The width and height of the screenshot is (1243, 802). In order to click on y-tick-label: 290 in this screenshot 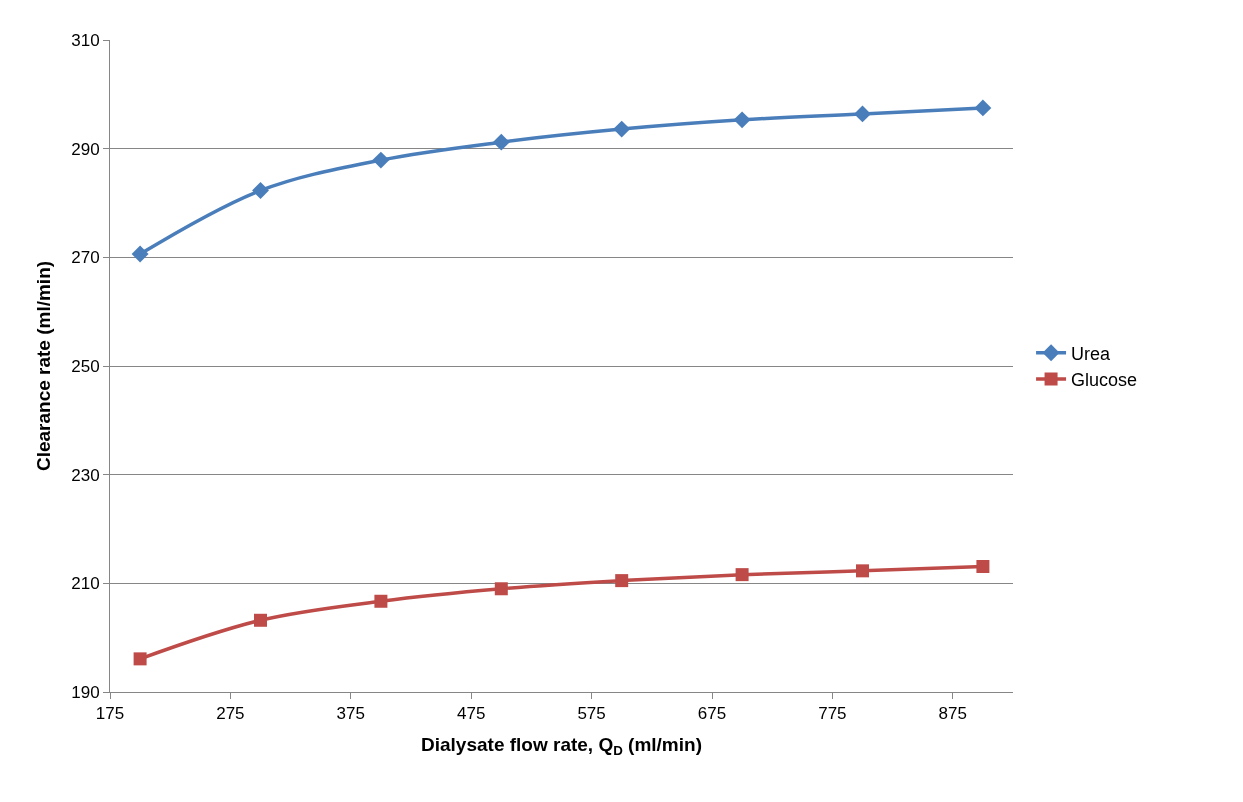, I will do `click(85, 149)`.